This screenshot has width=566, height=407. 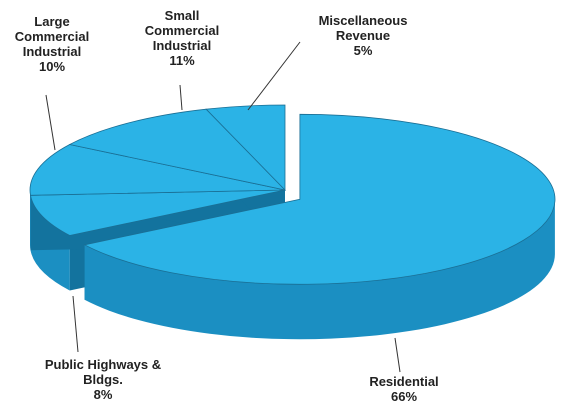 I want to click on category-label: Residential, so click(x=404, y=381).